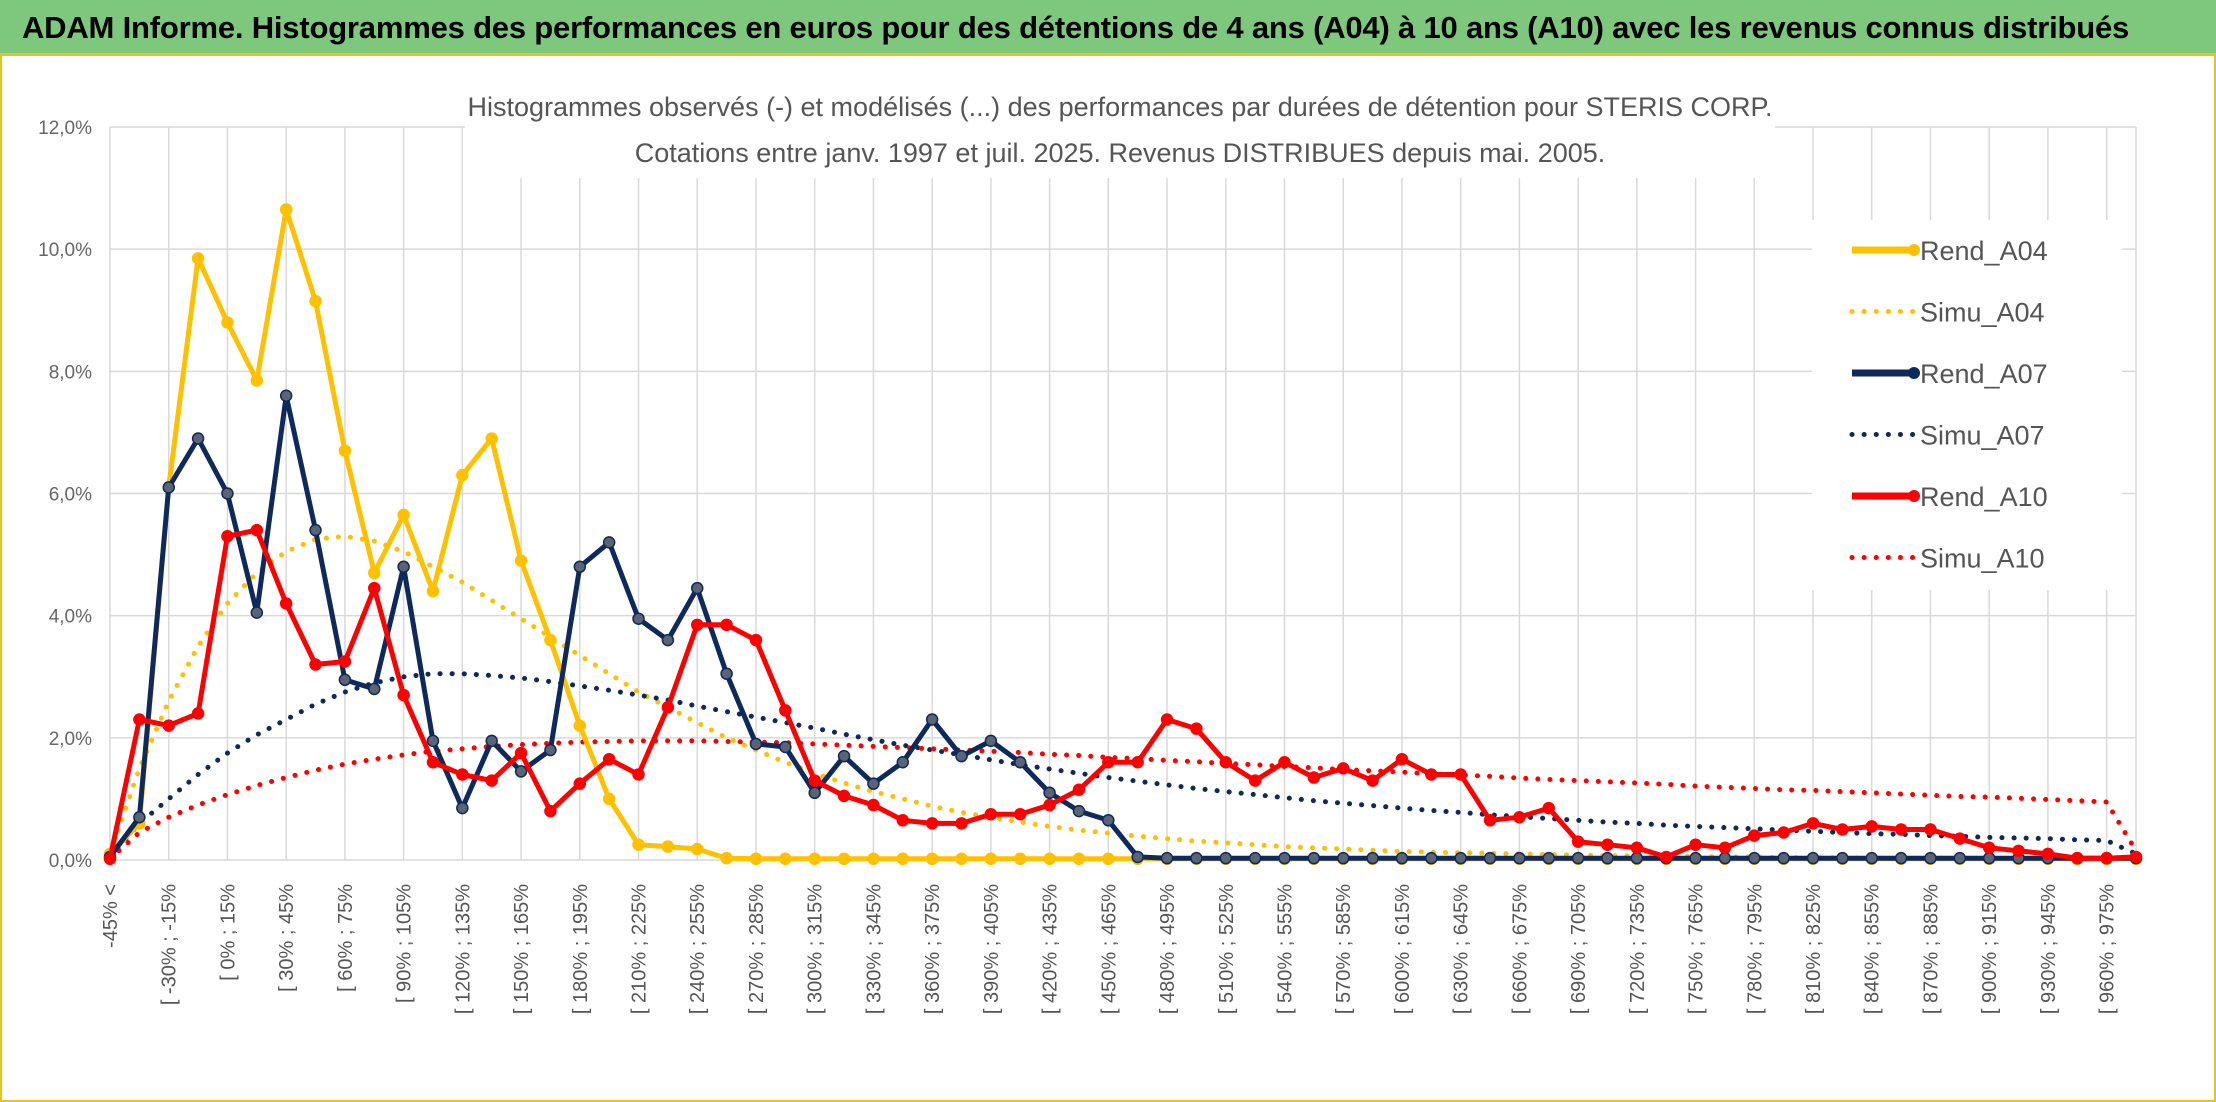 The width and height of the screenshot is (2216, 1102). What do you see at coordinates (1168, 949) in the screenshot?
I see `x-tick-label: [ 480% ; 495%` at bounding box center [1168, 949].